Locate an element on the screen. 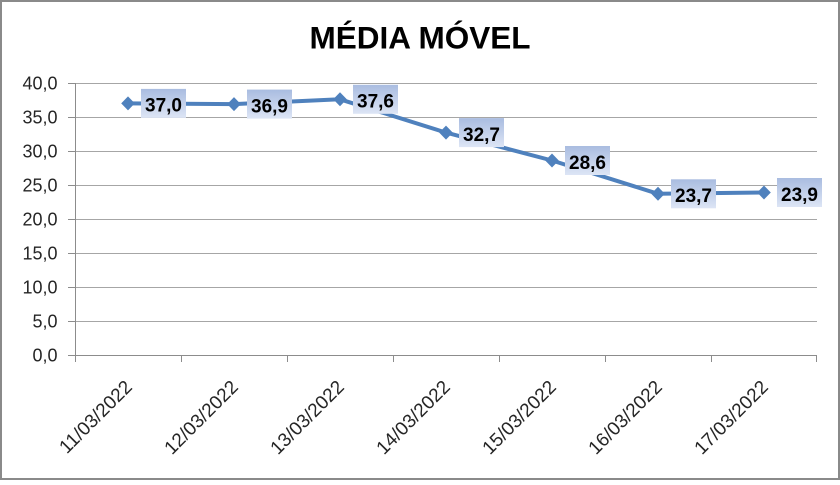  svg-text: 40,0 is located at coordinates (39, 84).